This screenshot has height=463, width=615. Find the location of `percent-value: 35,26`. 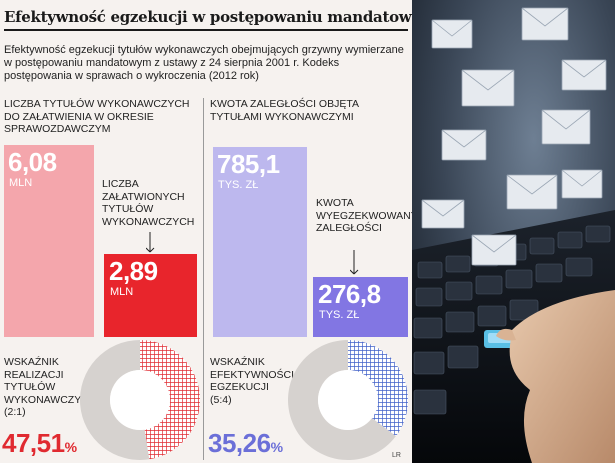

percent-value: 35,26 is located at coordinates (239, 443).